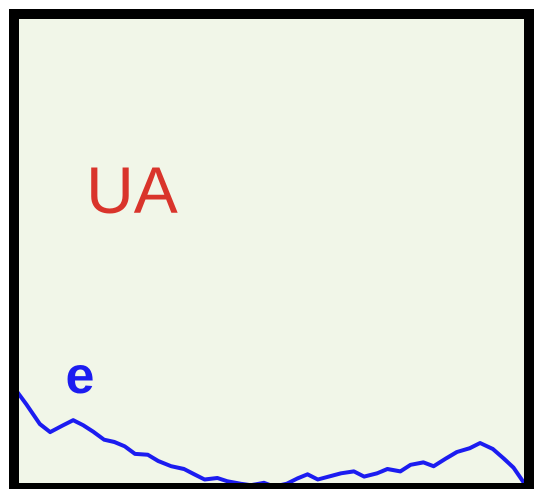 The width and height of the screenshot is (543, 489). I want to click on series-label-e: e, so click(80, 376).